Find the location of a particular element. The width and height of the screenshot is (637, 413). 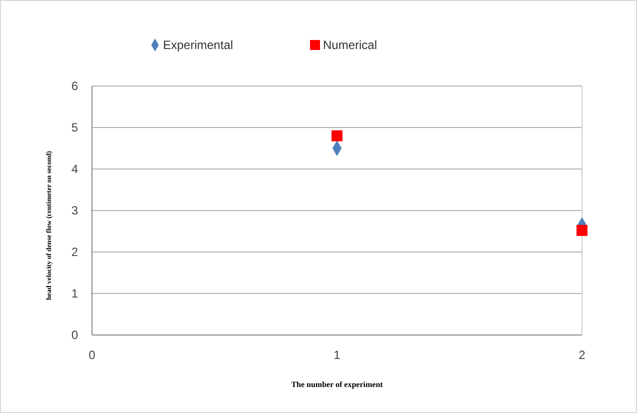

y-tick-label: 4 is located at coordinates (74, 169).